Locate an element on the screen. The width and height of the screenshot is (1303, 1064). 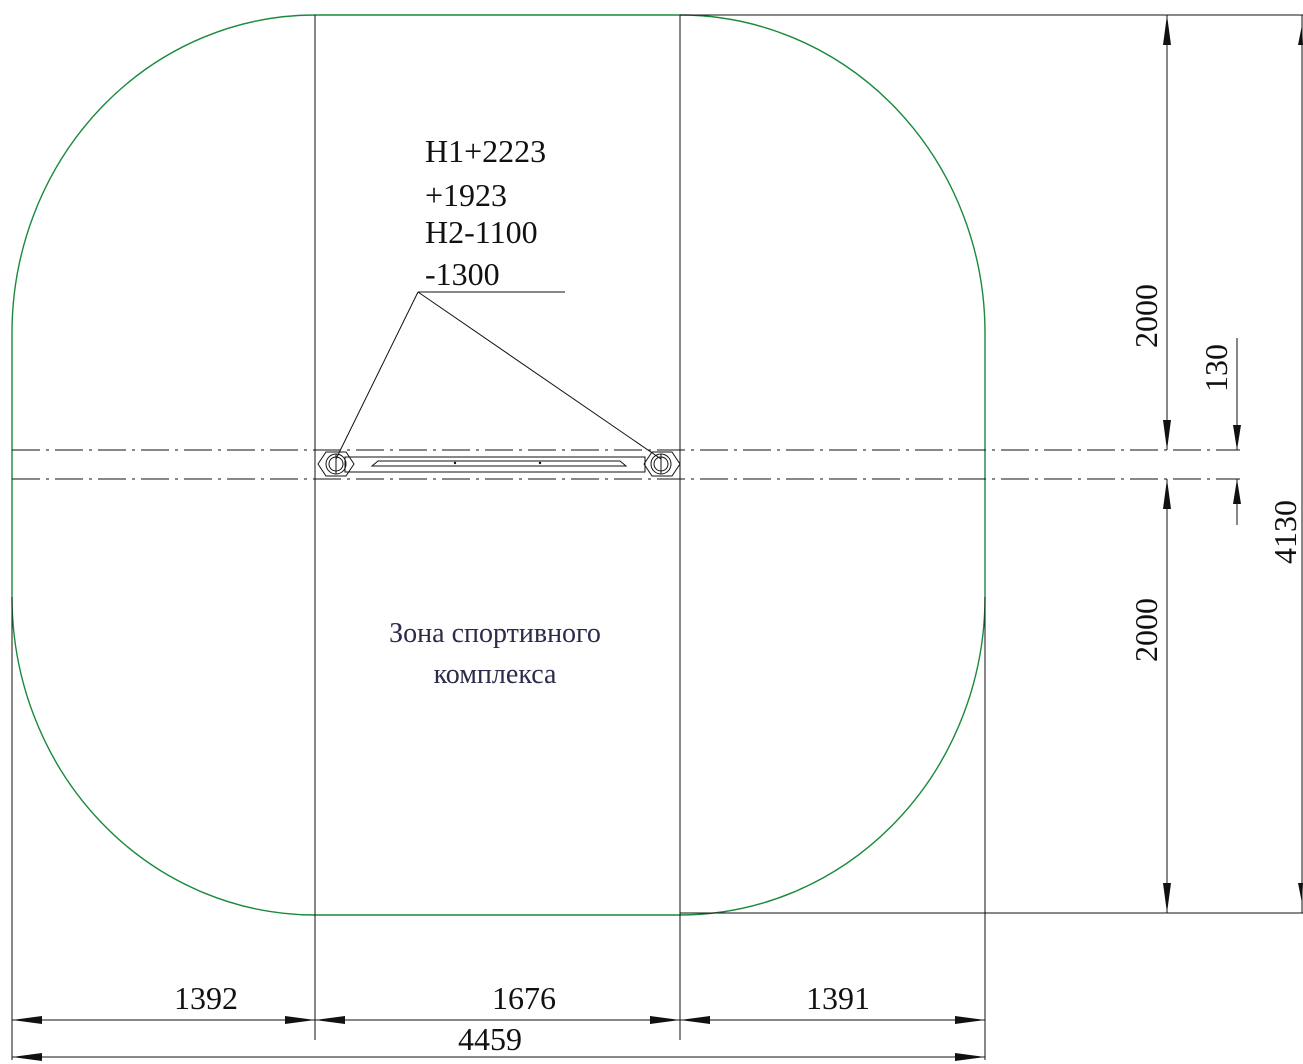
bar-assembly is located at coordinates (499, 464).